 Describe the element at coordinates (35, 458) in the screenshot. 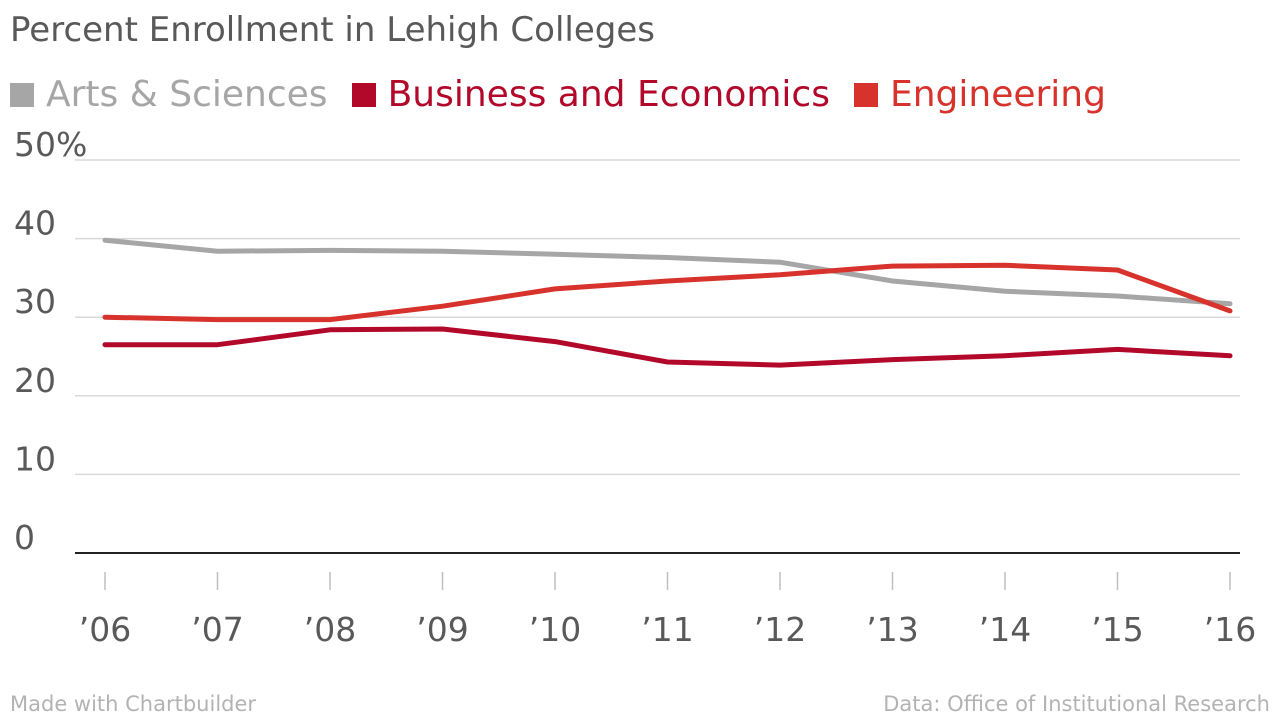

I see `y-tick-label: 10` at that location.